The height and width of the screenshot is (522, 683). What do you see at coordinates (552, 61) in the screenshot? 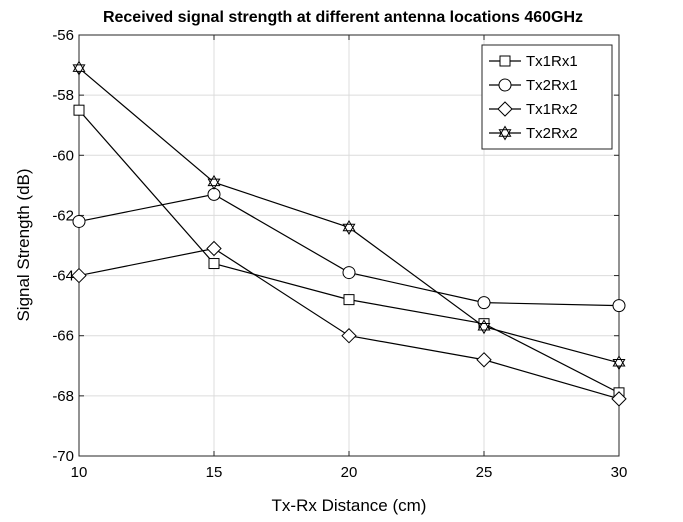
I see `legend-label: Tx1Rx1` at bounding box center [552, 61].